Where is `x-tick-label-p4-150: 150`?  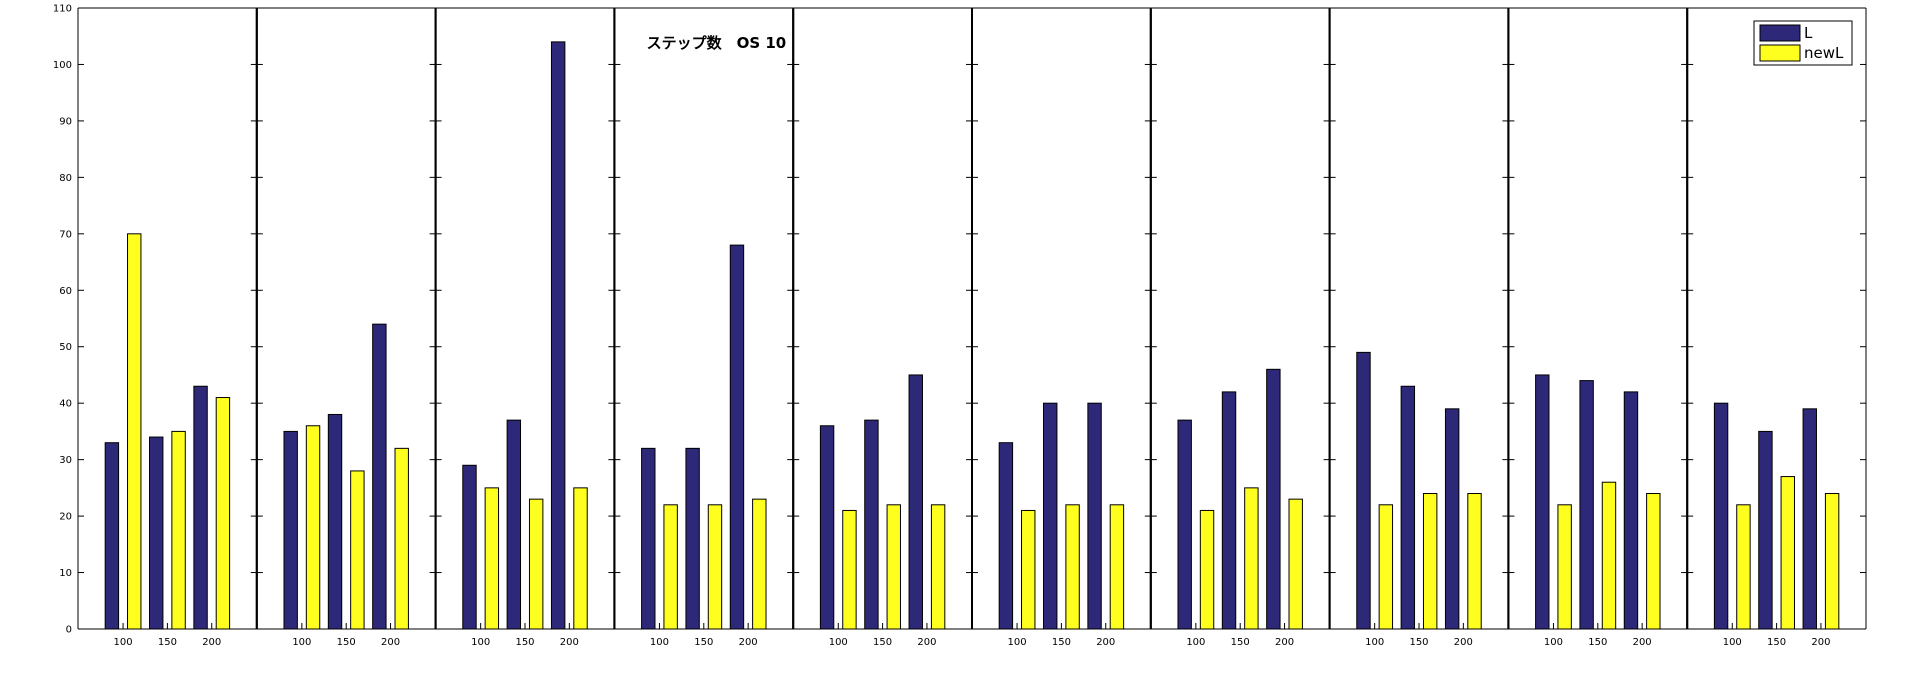
x-tick-label-p4-150: 150 is located at coordinates (703, 642).